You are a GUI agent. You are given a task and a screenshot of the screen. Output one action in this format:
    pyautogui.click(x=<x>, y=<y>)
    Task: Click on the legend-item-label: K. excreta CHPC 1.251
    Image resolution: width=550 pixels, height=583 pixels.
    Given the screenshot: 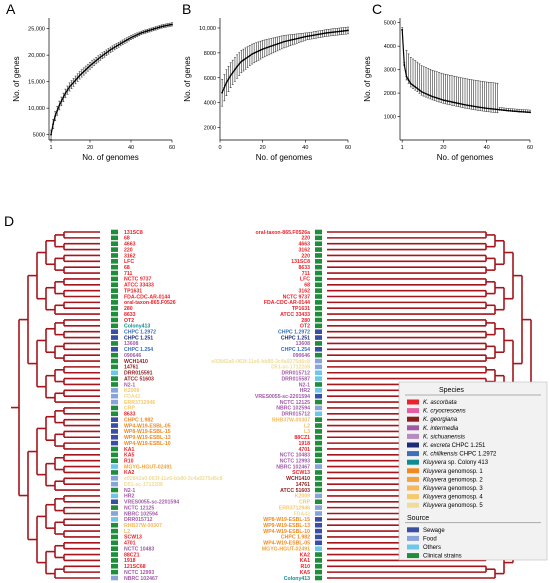 What is the action you would take?
    pyautogui.click(x=454, y=446)
    